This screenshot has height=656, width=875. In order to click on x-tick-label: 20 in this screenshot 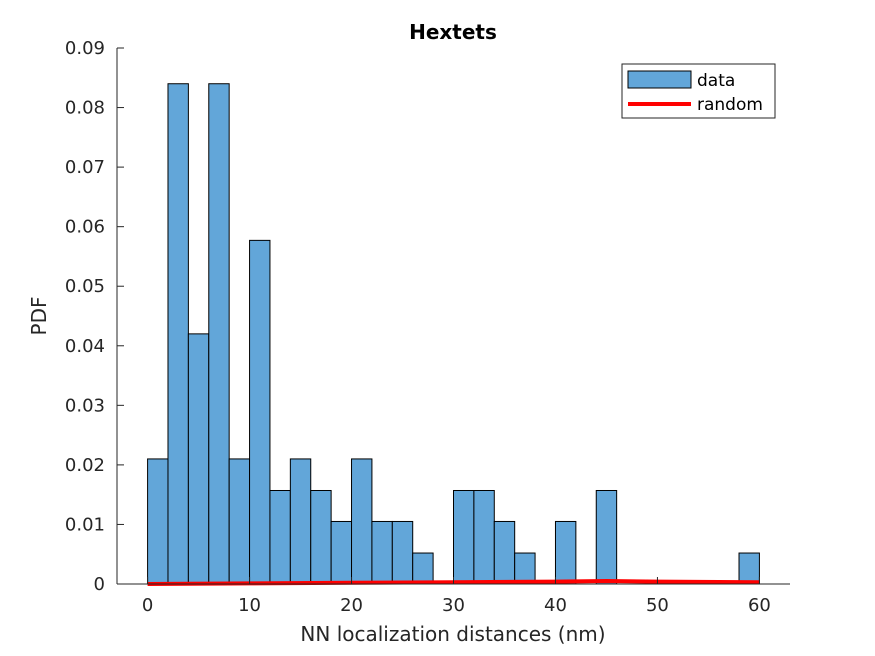, I will do `click(351, 605)`.